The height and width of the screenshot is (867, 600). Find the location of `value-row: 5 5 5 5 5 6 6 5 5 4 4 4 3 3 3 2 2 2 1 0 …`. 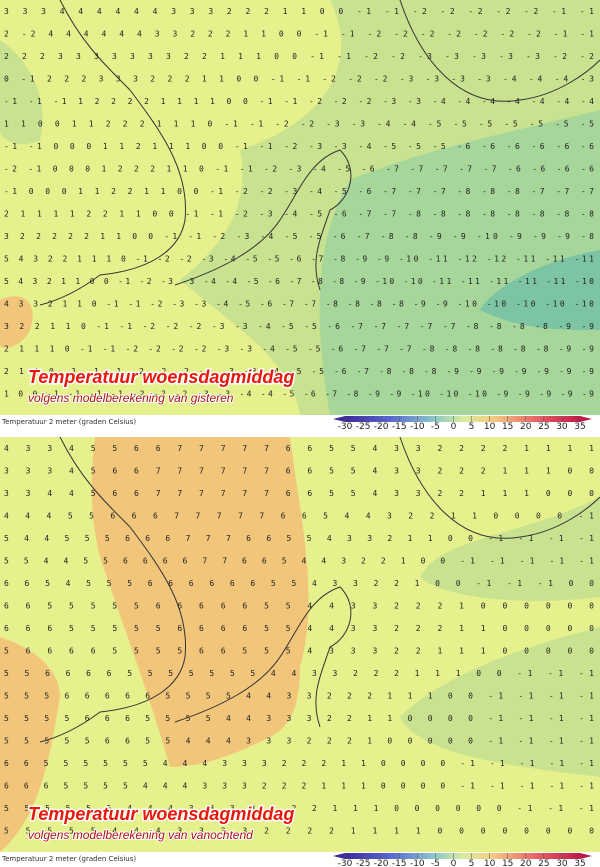

value-row: 5 5 5 5 5 6 6 5 5 4 4 4 3 3 3 2 2 2 1 0 … is located at coordinates (299, 741).